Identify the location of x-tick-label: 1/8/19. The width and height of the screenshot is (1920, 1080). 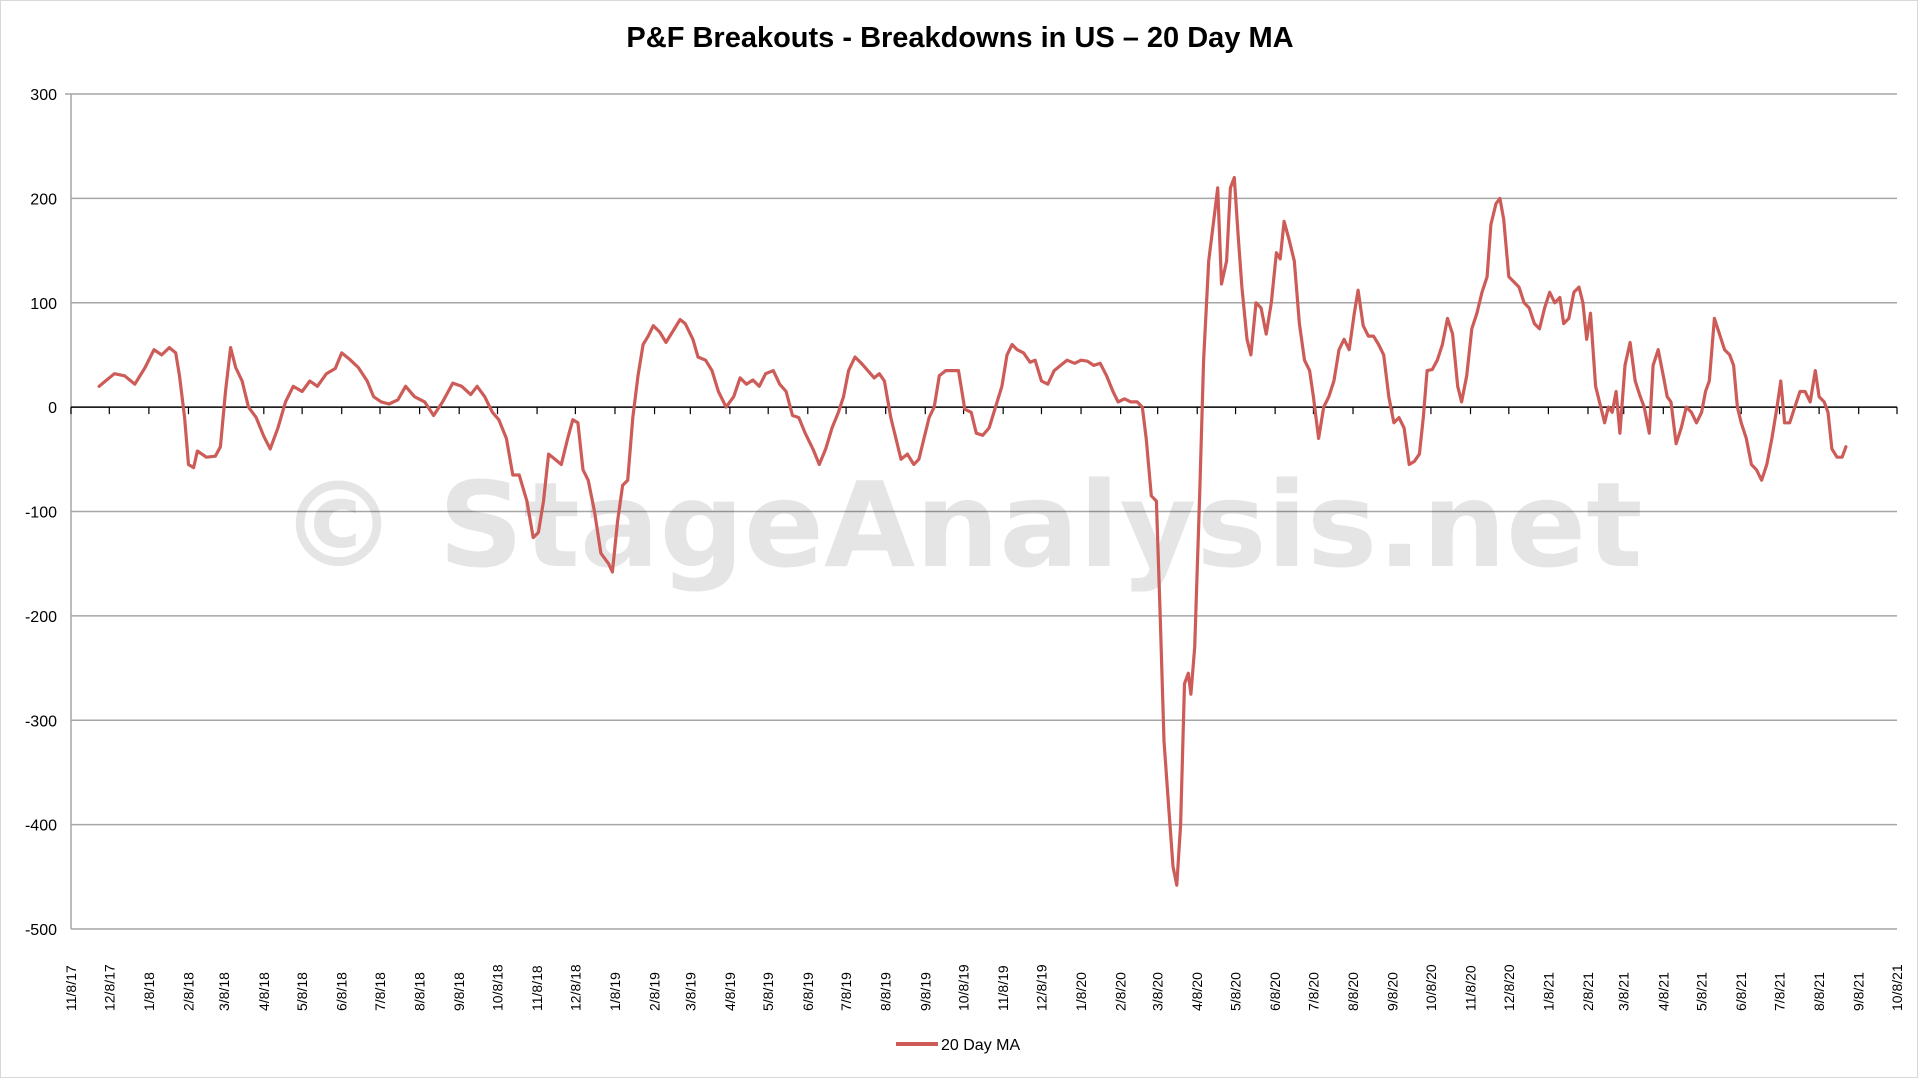
(615, 991).